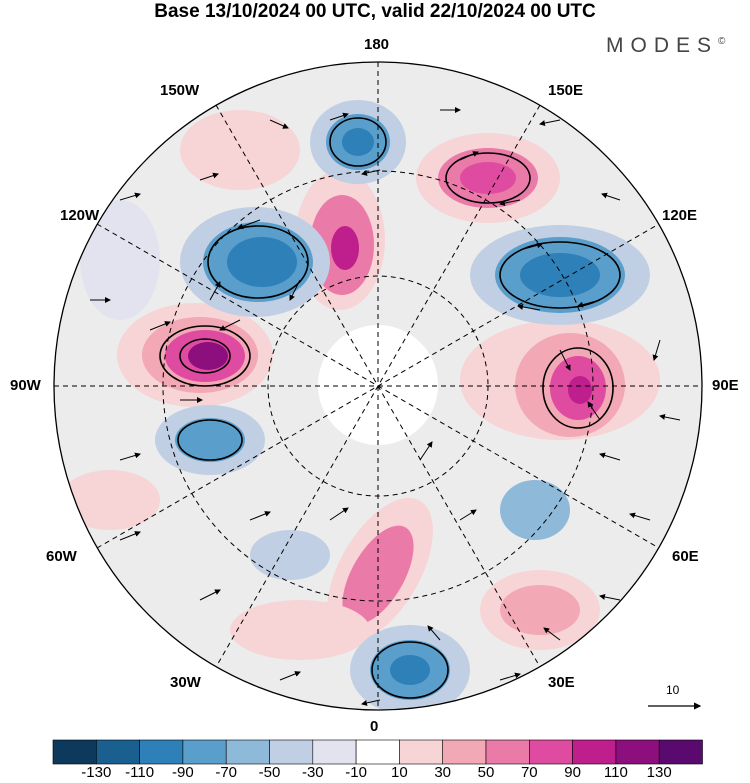 The height and width of the screenshot is (783, 750). What do you see at coordinates (80, 215) in the screenshot?
I see `lon-label-120w: 120W` at bounding box center [80, 215].